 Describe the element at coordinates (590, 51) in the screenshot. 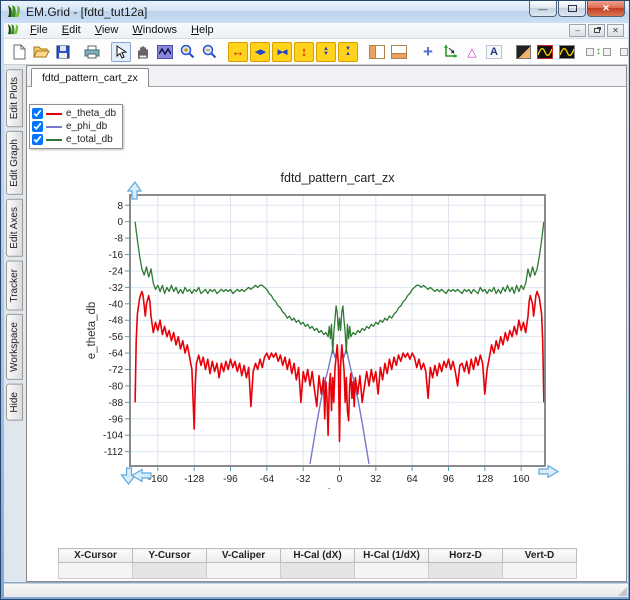

I see `vertical-spacing-checkbox-left` at that location.